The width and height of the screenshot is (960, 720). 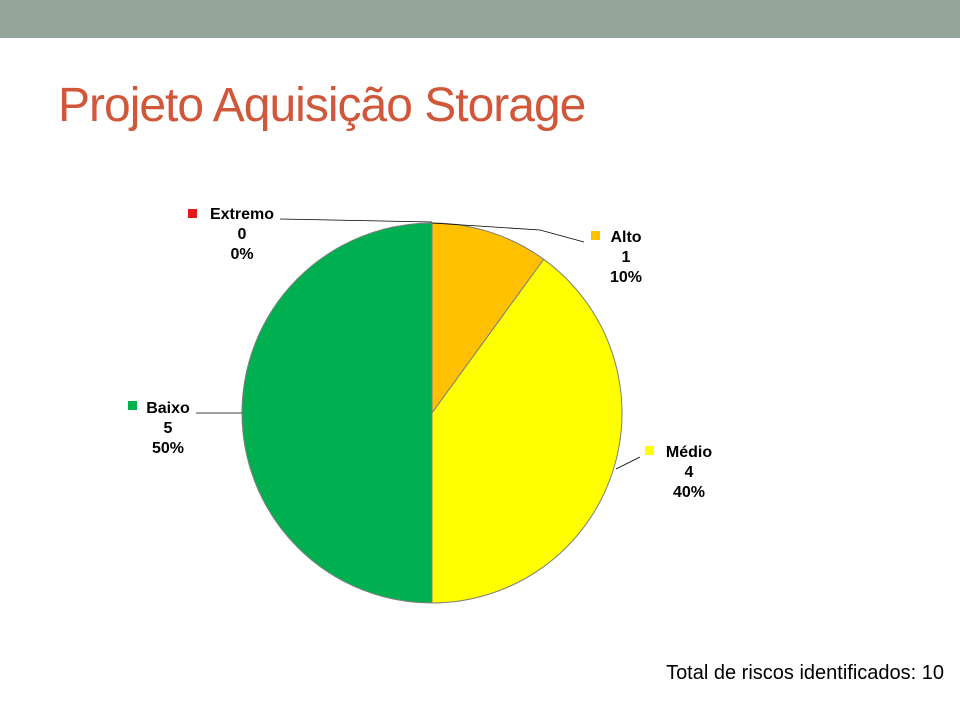 I want to click on data-label-baixo-percent: 50%, so click(x=168, y=448).